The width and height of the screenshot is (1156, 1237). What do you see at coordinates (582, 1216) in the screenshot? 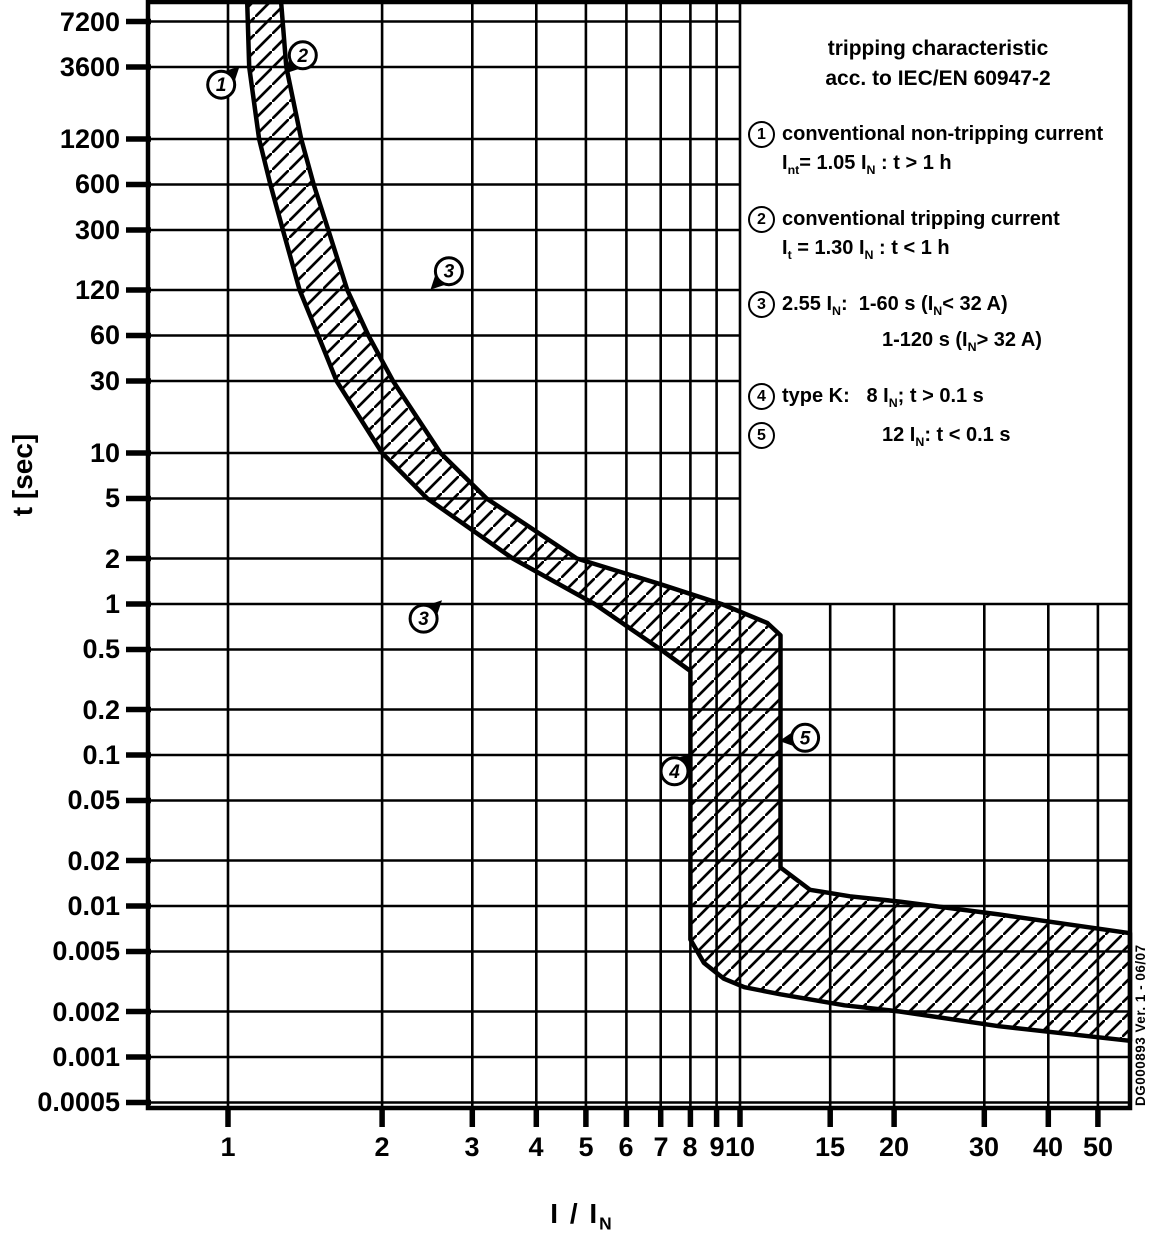
I see `x-axis-title: I / IN` at bounding box center [582, 1216].